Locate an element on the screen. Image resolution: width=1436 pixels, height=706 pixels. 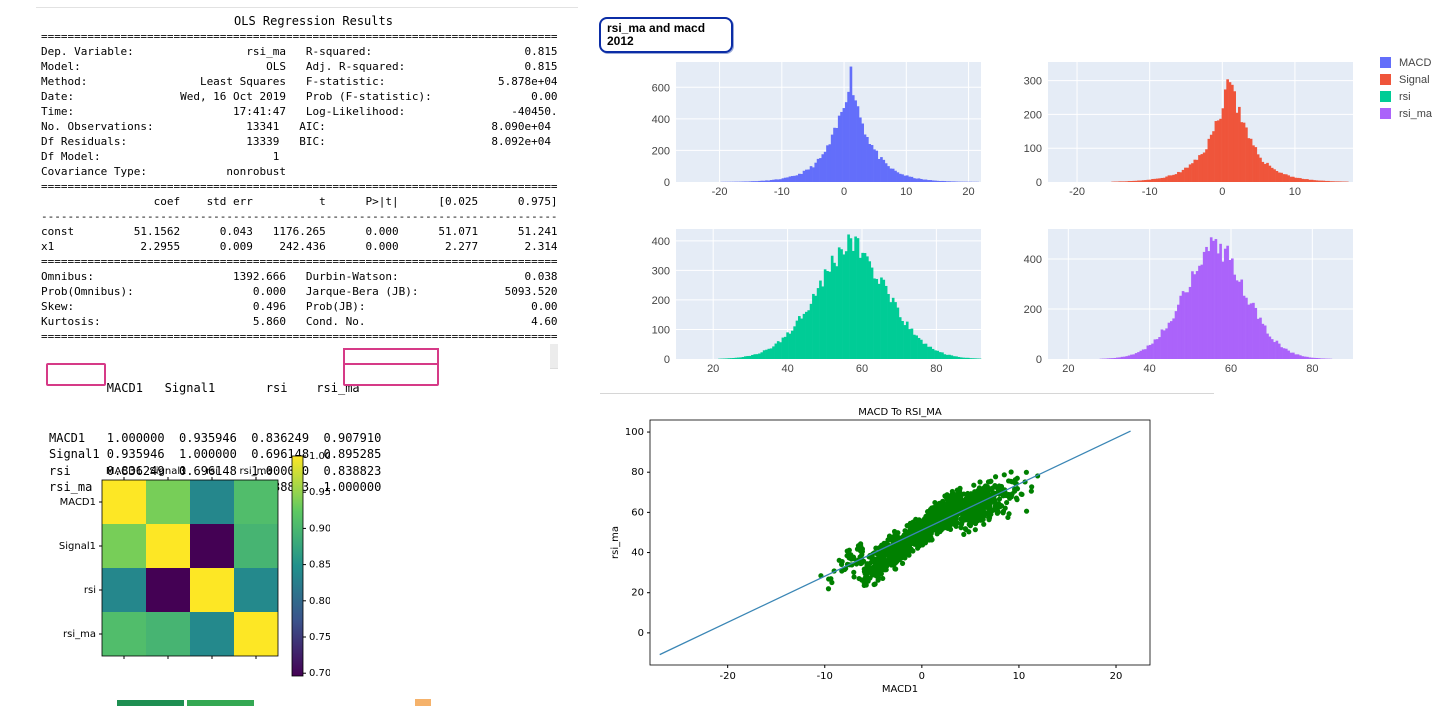
legend-item: rsi is located at coordinates (1408, 96).